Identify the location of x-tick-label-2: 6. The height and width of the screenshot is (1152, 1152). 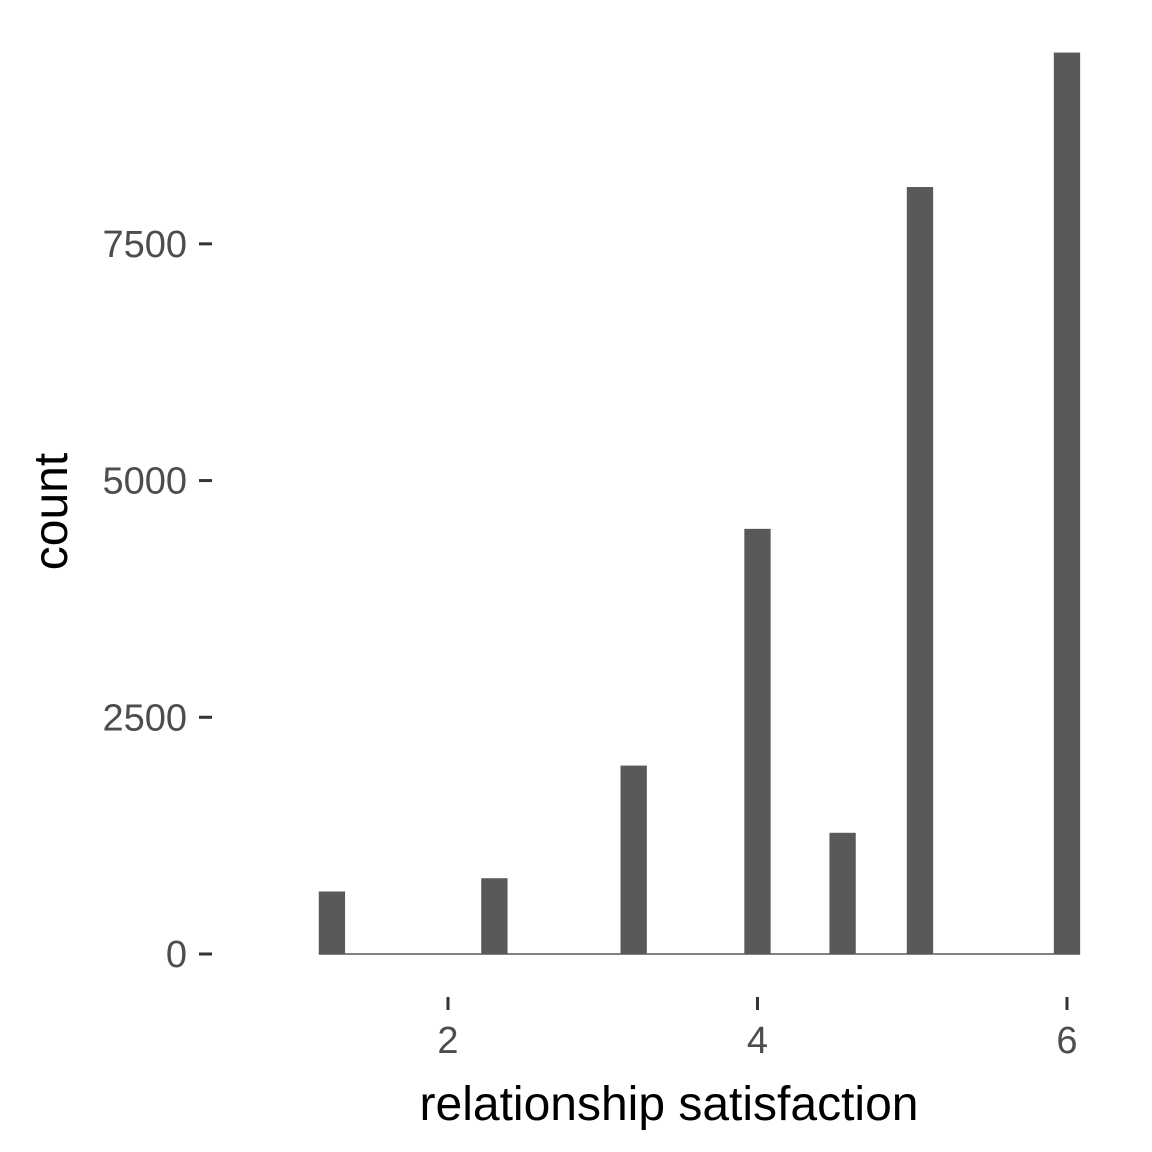
(1066, 1041).